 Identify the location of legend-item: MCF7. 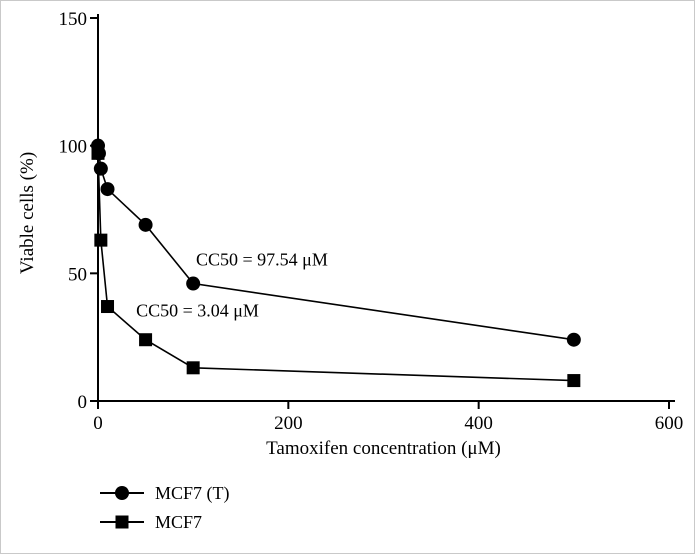
(164, 522).